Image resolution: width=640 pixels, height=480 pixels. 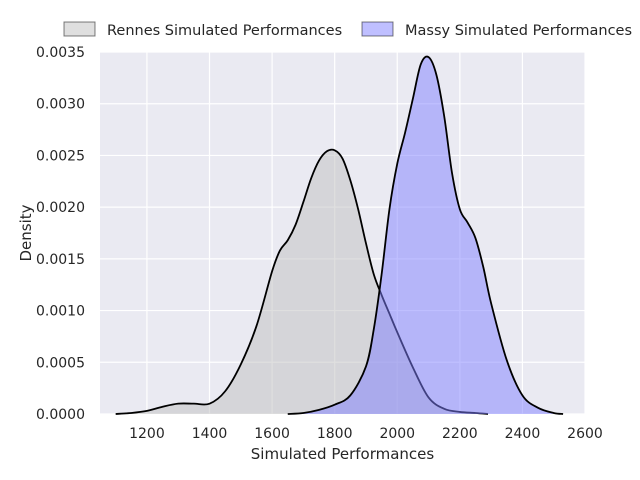 What do you see at coordinates (26, 232) in the screenshot?
I see `y-axis-label: Density` at bounding box center [26, 232].